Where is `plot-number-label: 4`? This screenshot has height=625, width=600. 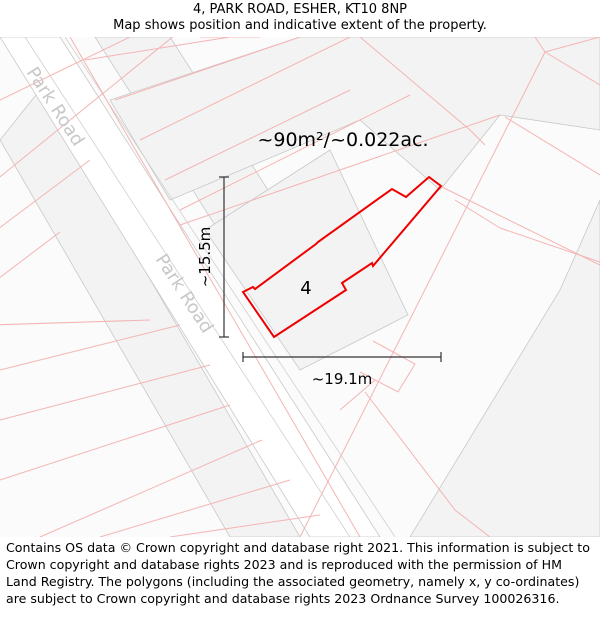 plot-number-label: 4 is located at coordinates (305, 288).